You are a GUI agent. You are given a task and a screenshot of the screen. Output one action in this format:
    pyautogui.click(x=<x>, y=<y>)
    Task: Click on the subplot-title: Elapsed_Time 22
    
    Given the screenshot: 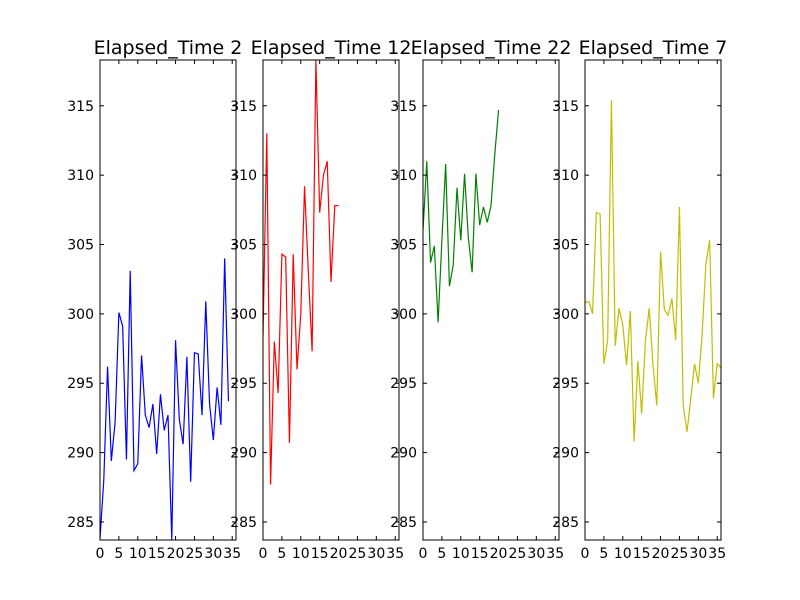 What is the action you would take?
    pyautogui.click(x=491, y=48)
    